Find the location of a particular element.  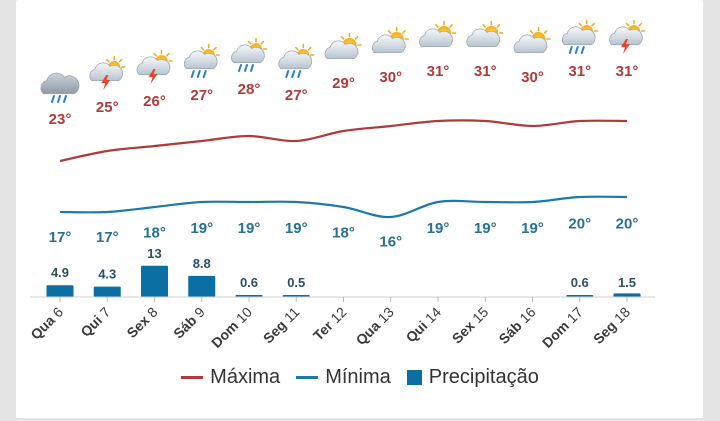

legend-swatch-precip is located at coordinates (414, 377).